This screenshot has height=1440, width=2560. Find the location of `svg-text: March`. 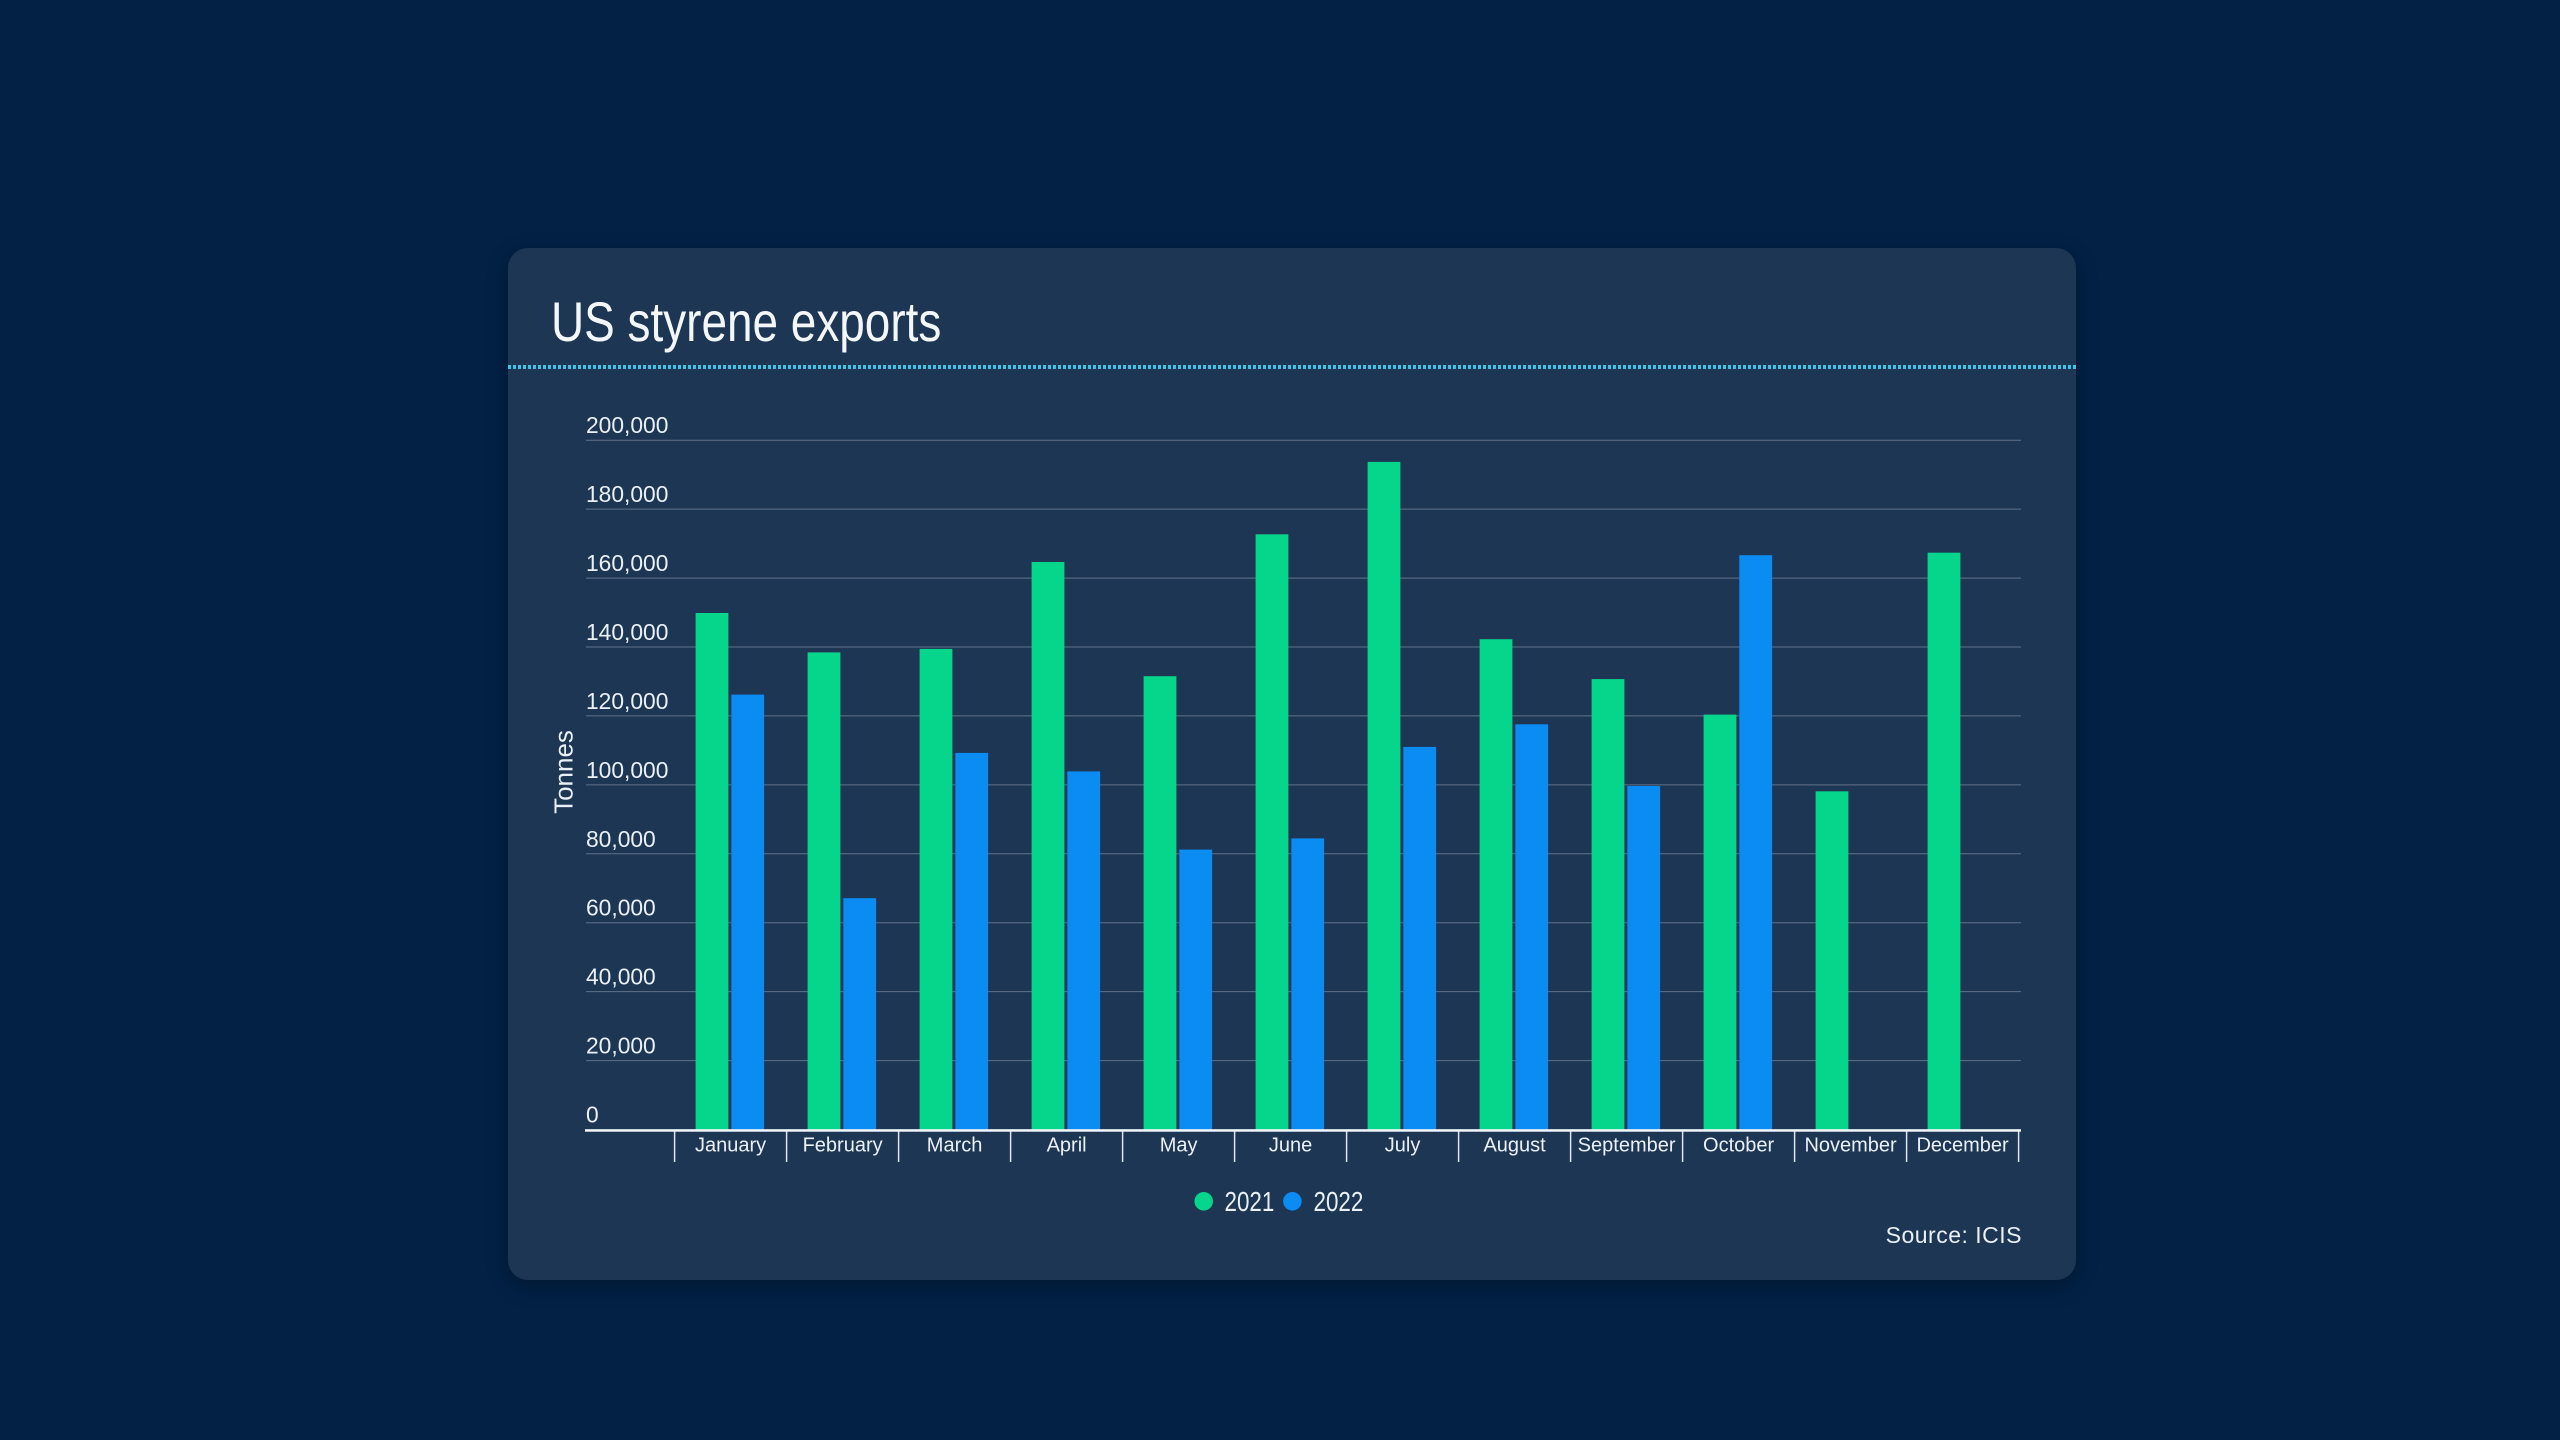

svg-text: March is located at coordinates (955, 1146).